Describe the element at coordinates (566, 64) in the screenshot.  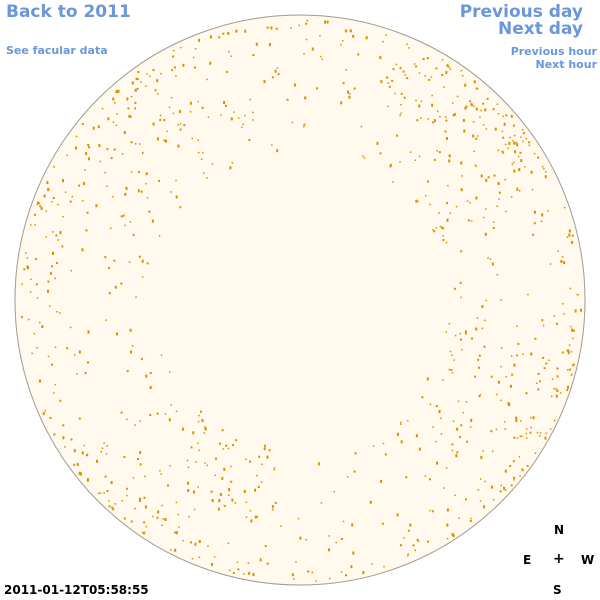
I see `next-hour-link: Next hour` at that location.